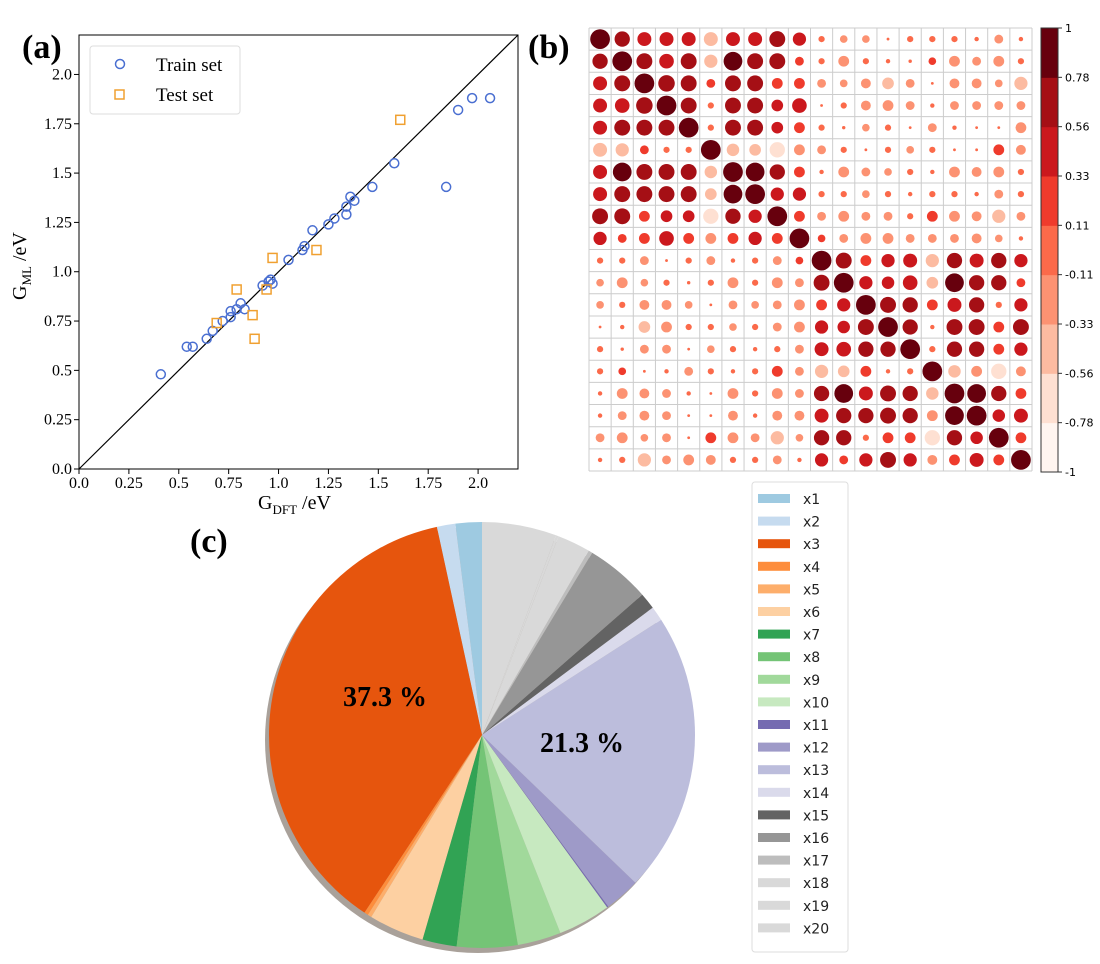  Describe the element at coordinates (1077, 176) in the screenshot. I see `colorbar-tick-label: 0.33` at that location.